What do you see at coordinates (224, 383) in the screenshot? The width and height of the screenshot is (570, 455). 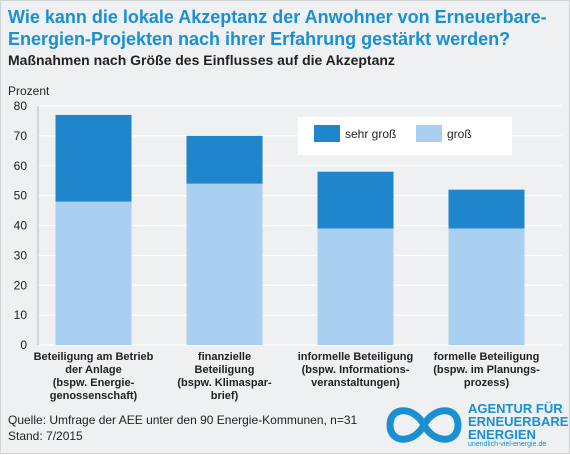 I see `x-tick-label: (bspw. Klimaspar-` at bounding box center [224, 383].